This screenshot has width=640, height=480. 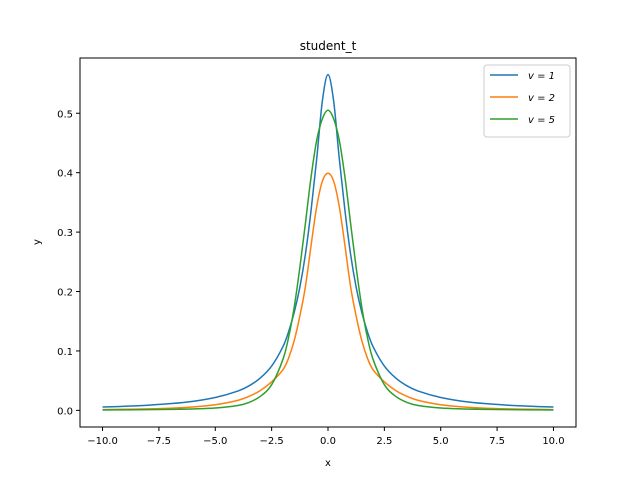 I want to click on y-tick-label: 0.3, so click(x=65, y=233).